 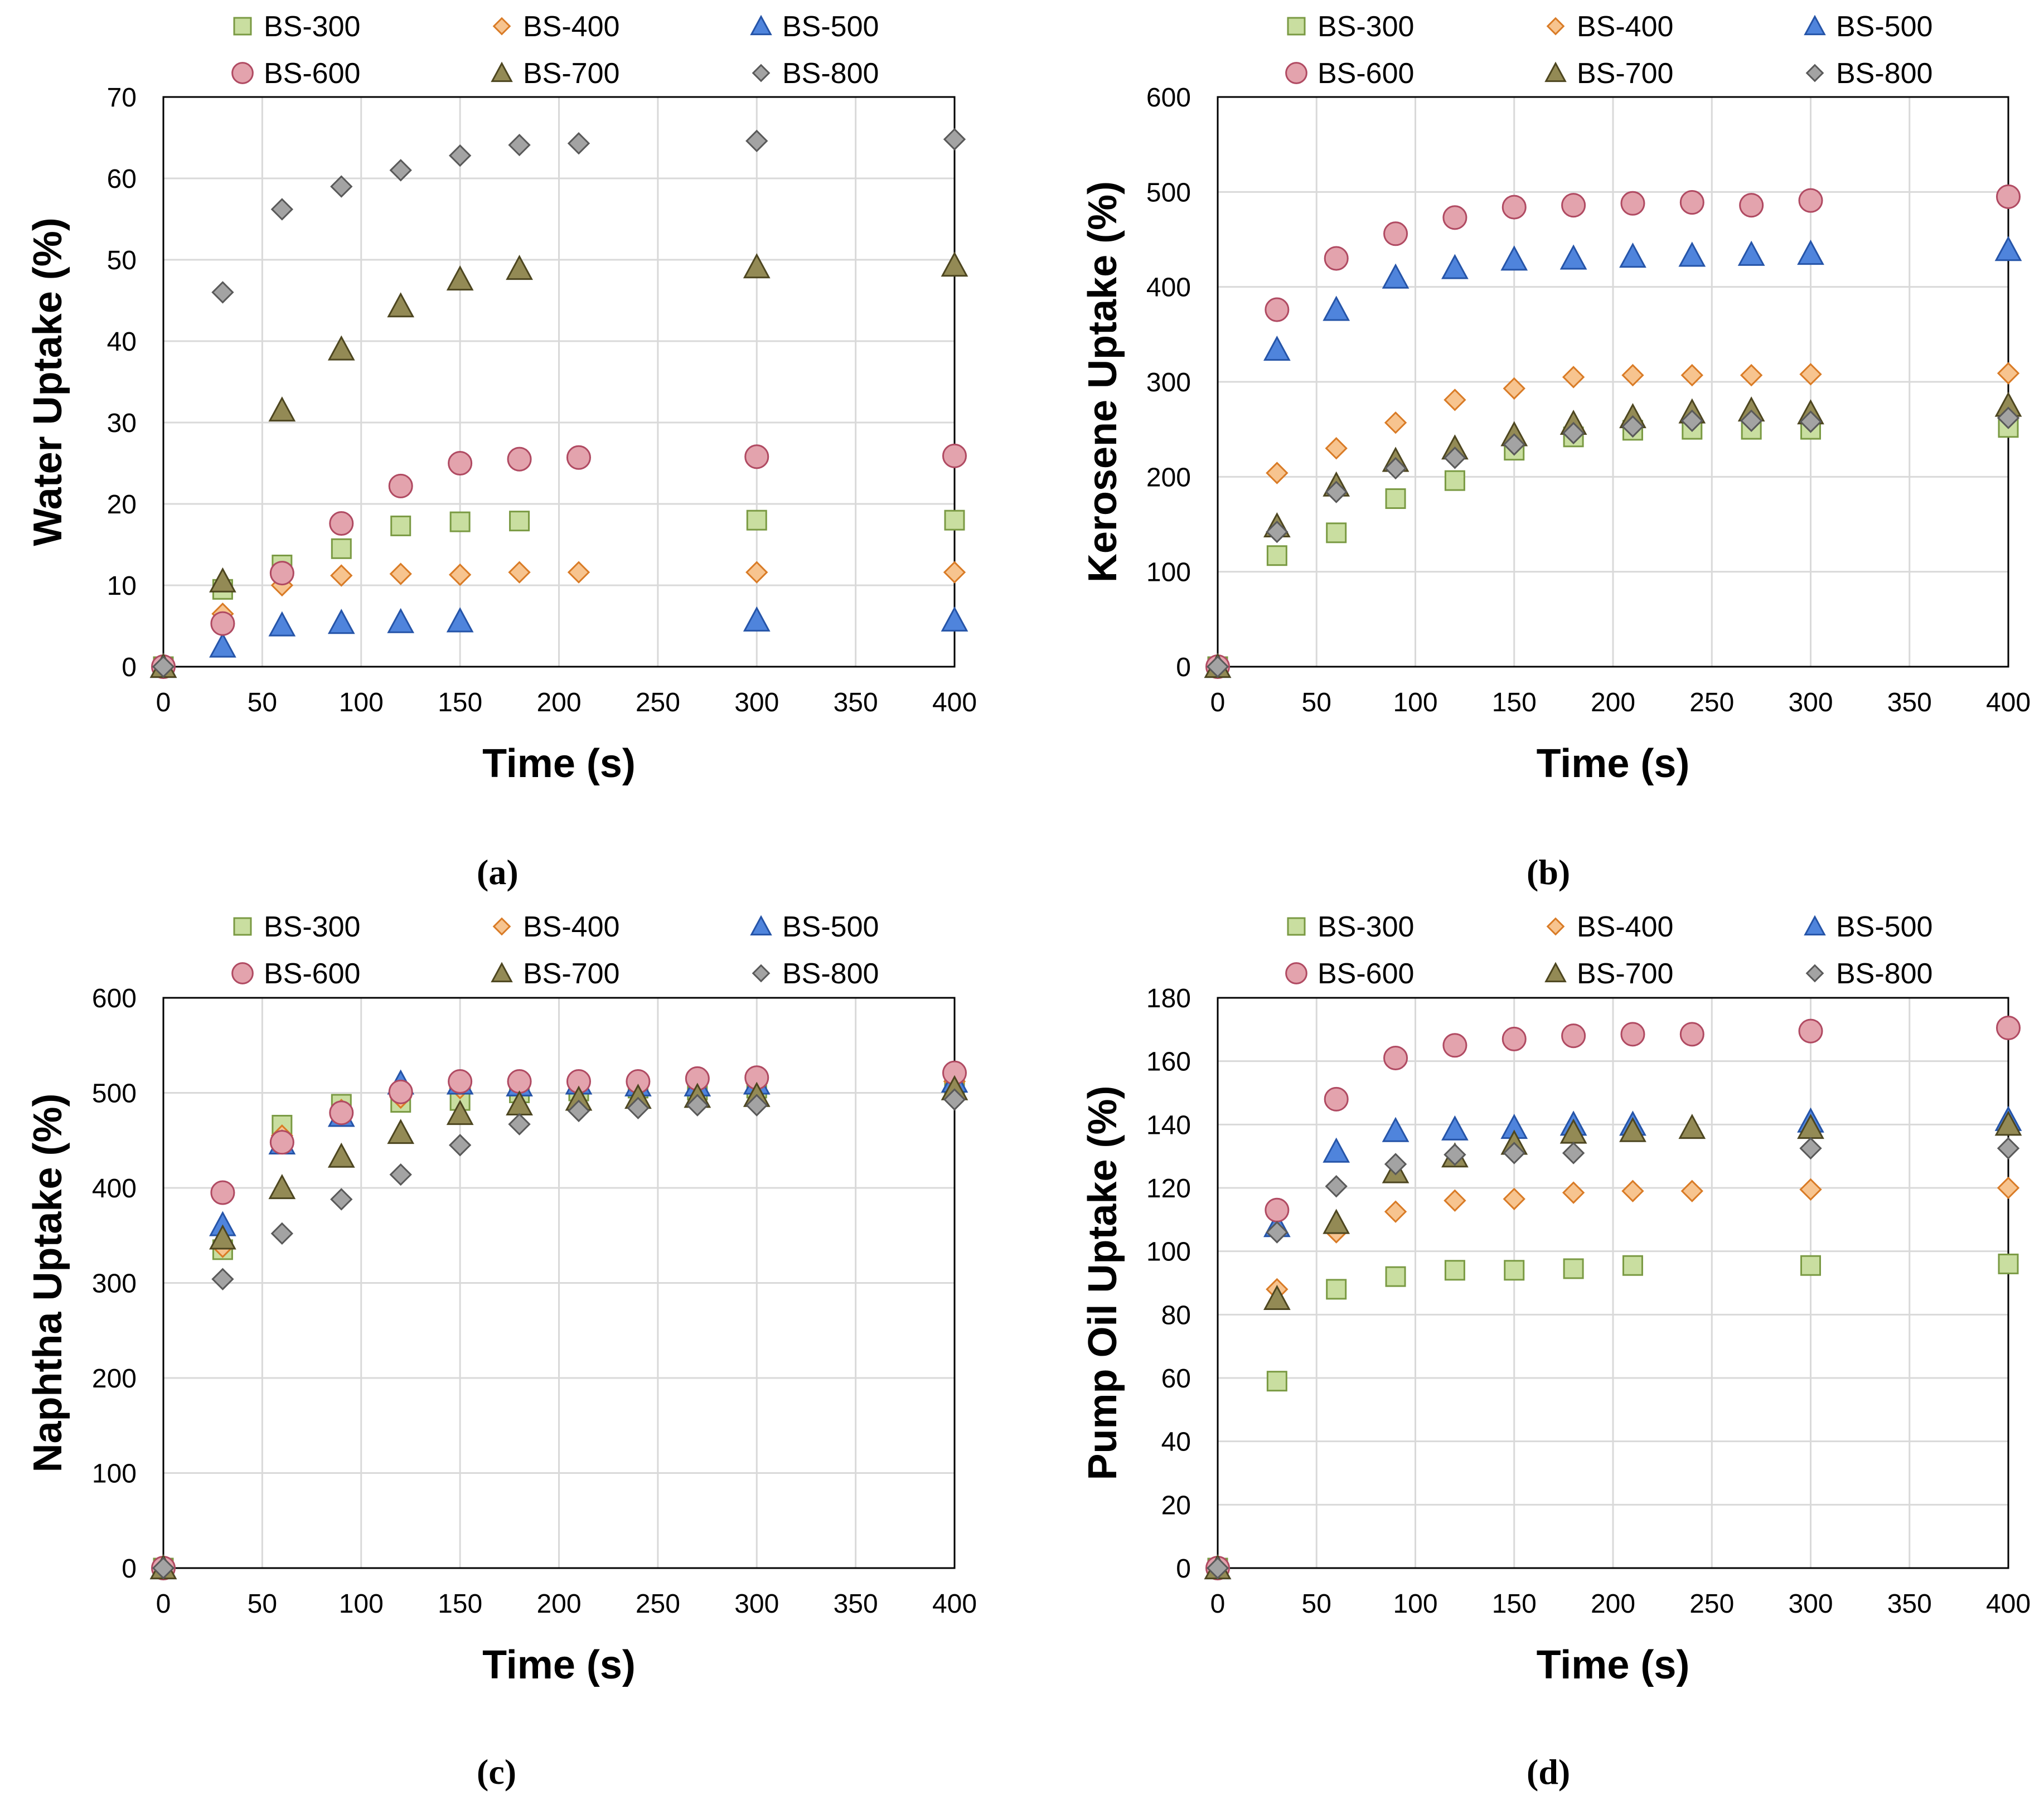 I want to click on legend-label: BS-300, so click(x=312, y=27).